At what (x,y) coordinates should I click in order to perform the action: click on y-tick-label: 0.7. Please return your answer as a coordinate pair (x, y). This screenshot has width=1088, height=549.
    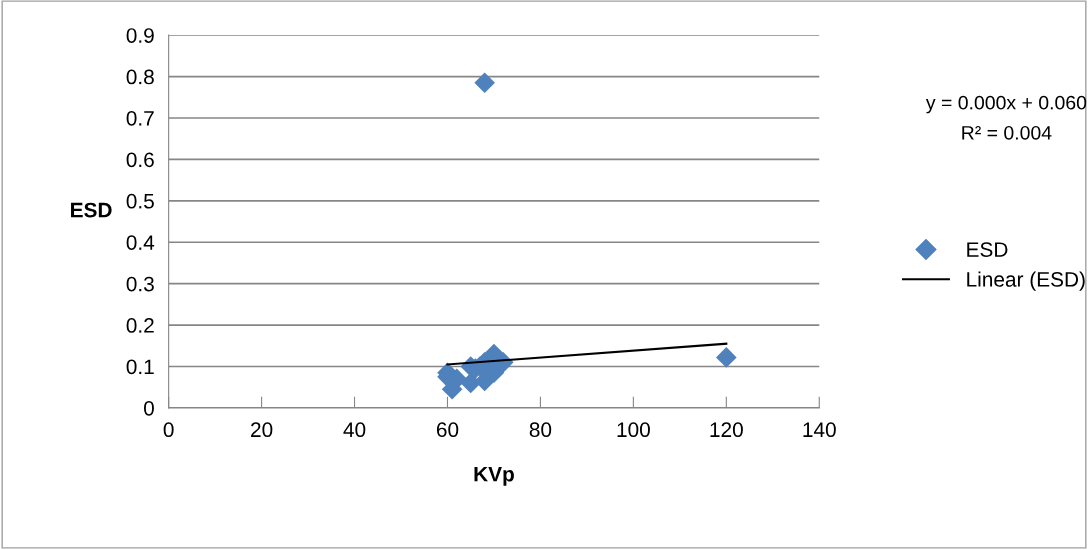
    Looking at the image, I should click on (140, 118).